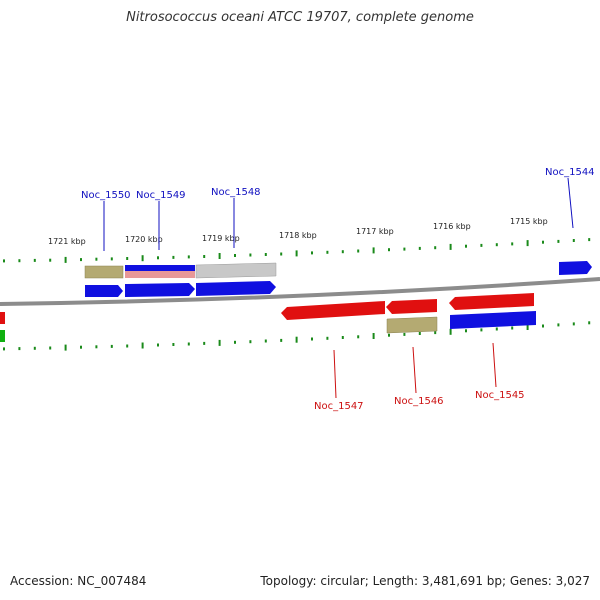 The width and height of the screenshot is (600, 600). What do you see at coordinates (493, 320) in the screenshot?
I see `gene-feature-blue-lower` at bounding box center [493, 320].